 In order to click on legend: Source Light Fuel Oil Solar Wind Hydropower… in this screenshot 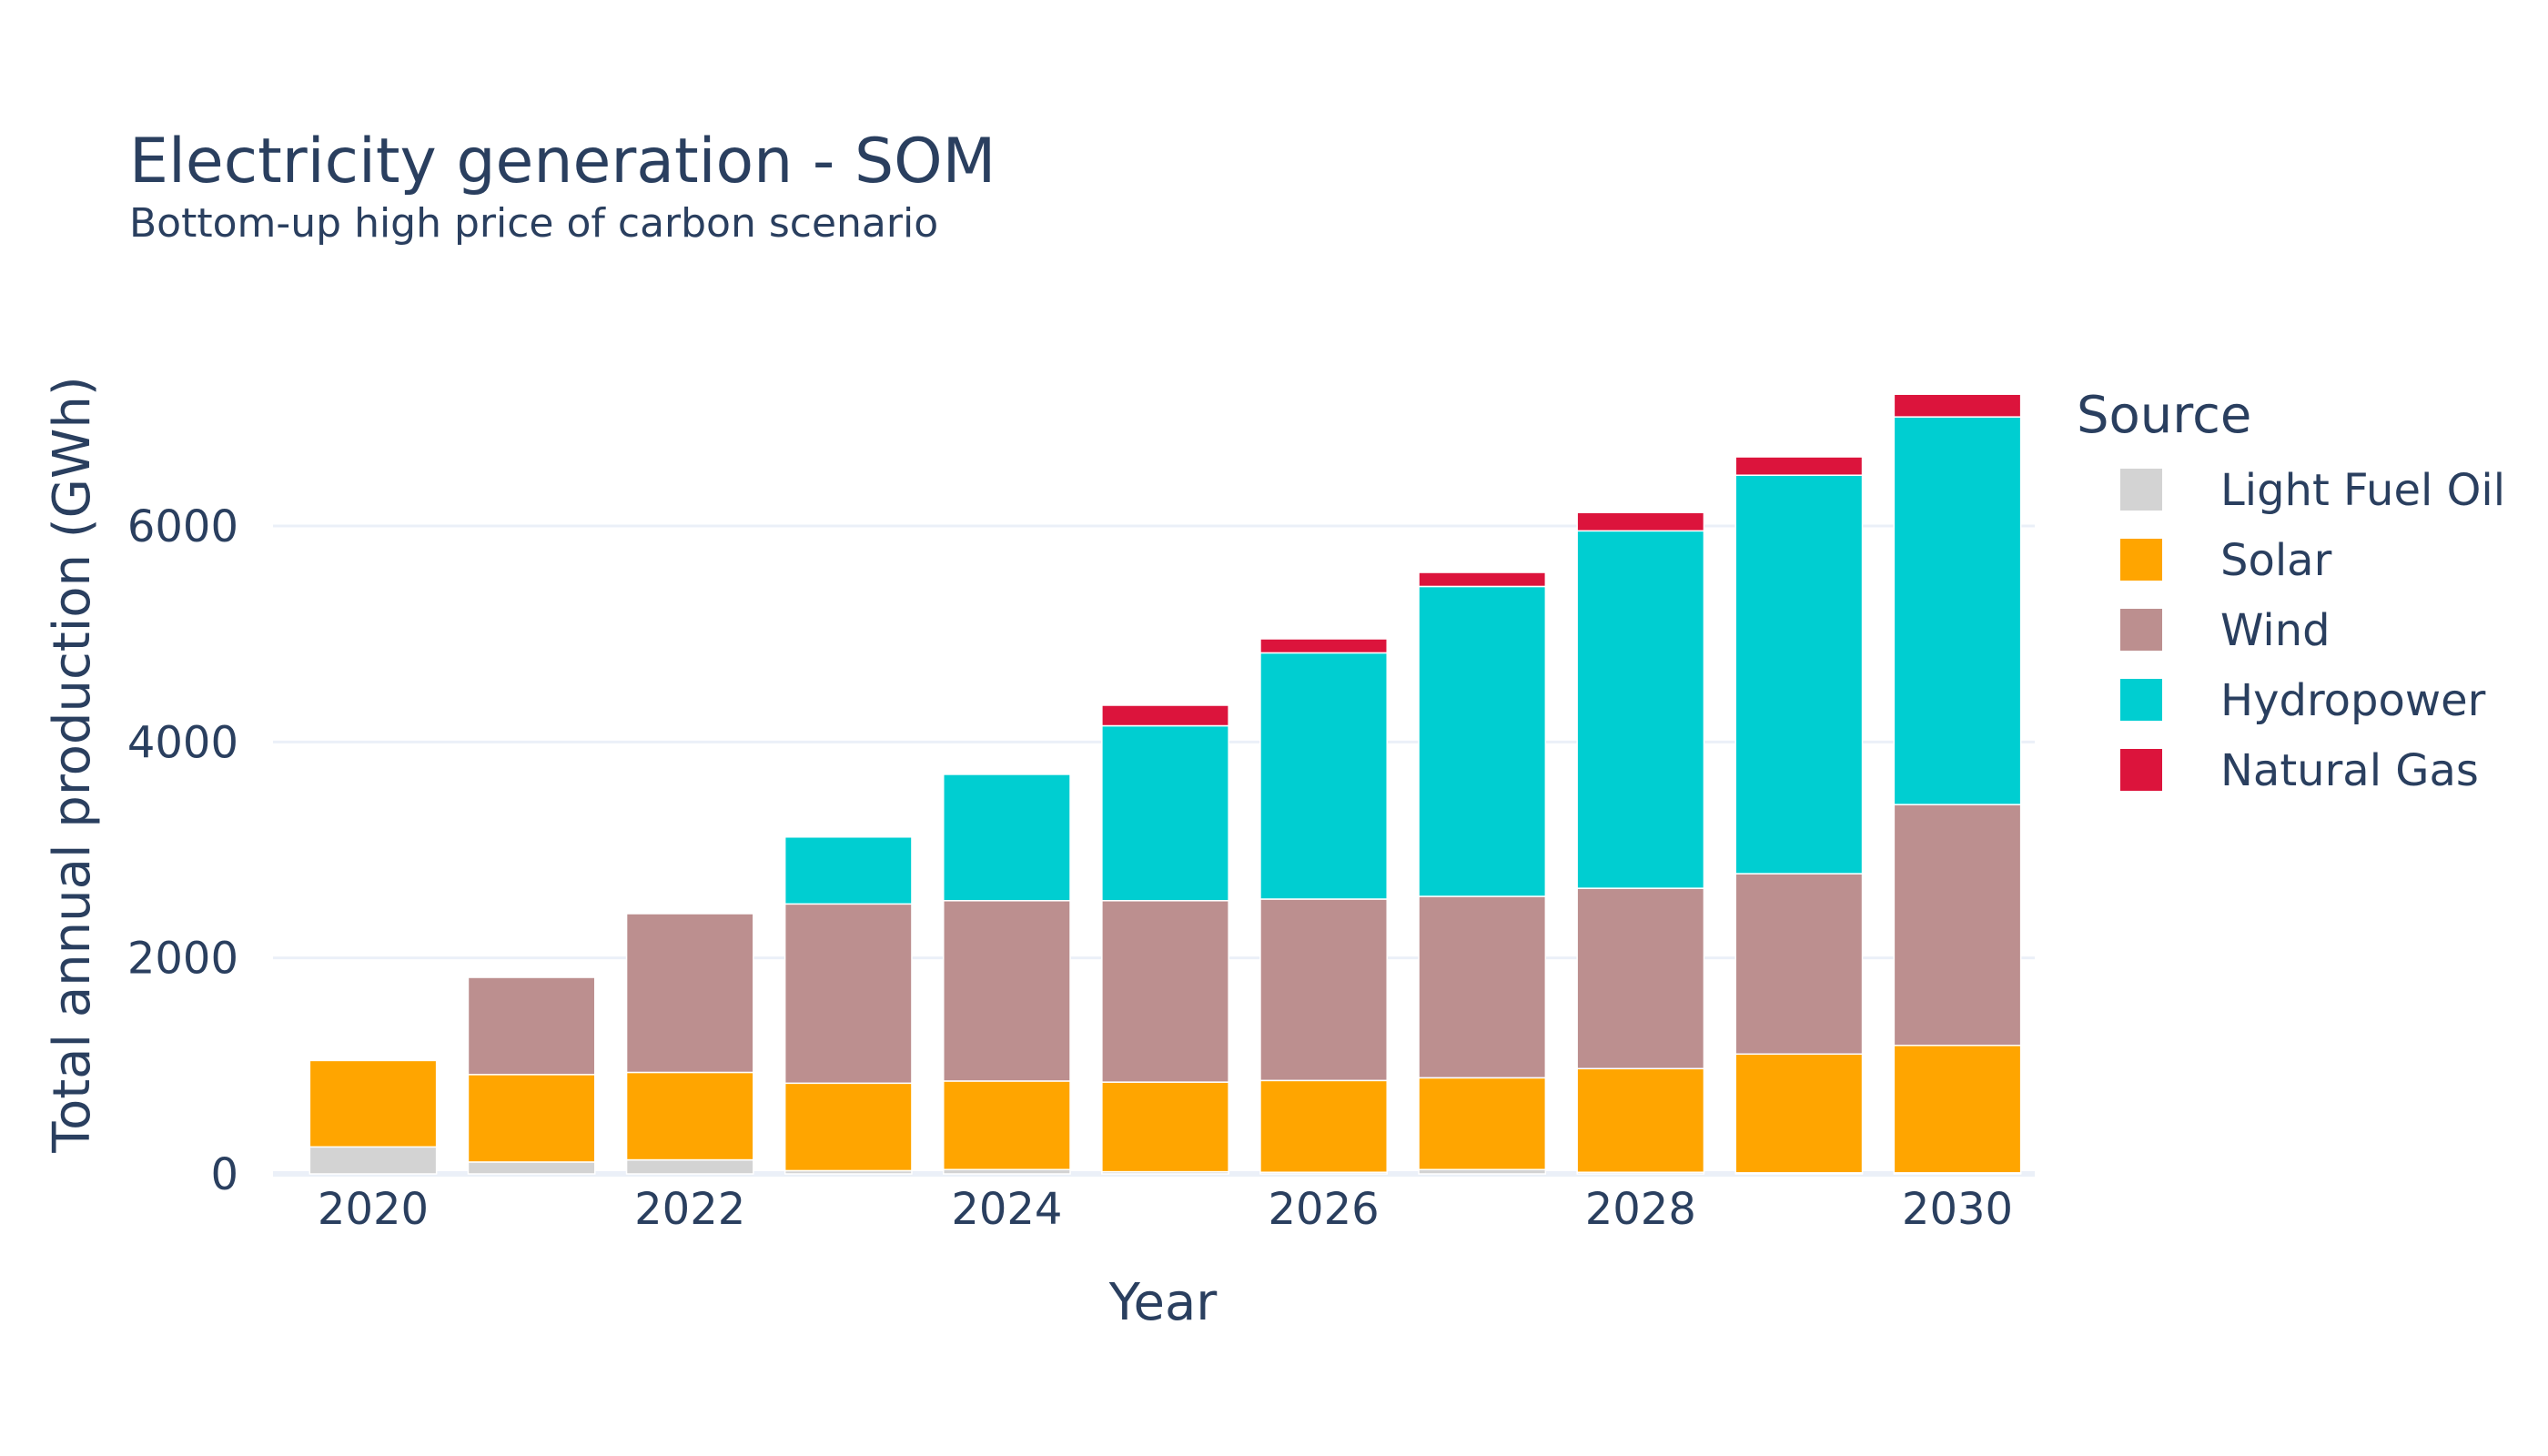, I will do `click(2291, 591)`.